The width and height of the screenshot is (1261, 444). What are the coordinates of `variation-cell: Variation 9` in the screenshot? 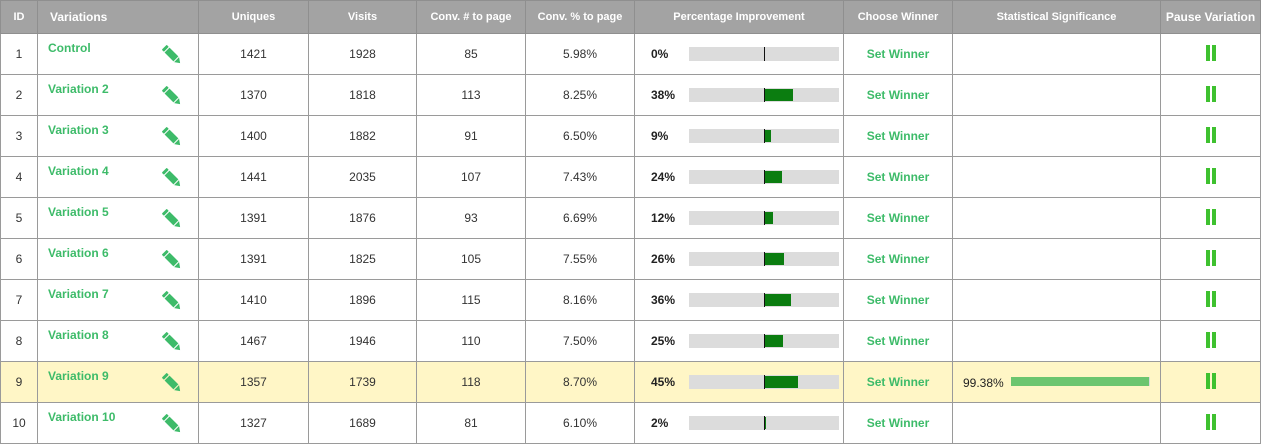 It's located at (118, 382).